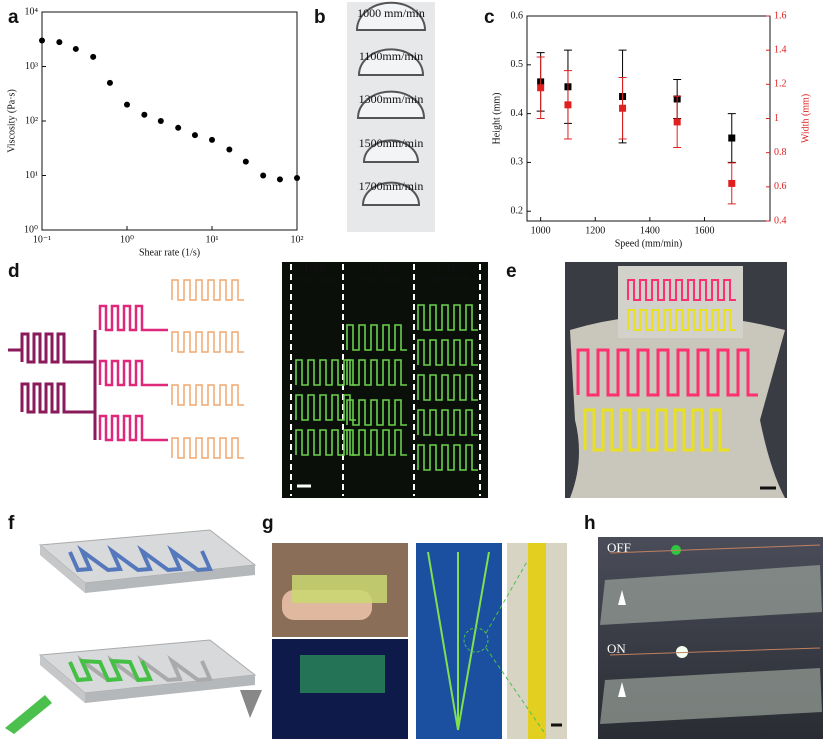 This screenshot has height=750, width=828. What do you see at coordinates (42, 239) in the screenshot?
I see `x-tick-label: 10⁻¹` at bounding box center [42, 239].